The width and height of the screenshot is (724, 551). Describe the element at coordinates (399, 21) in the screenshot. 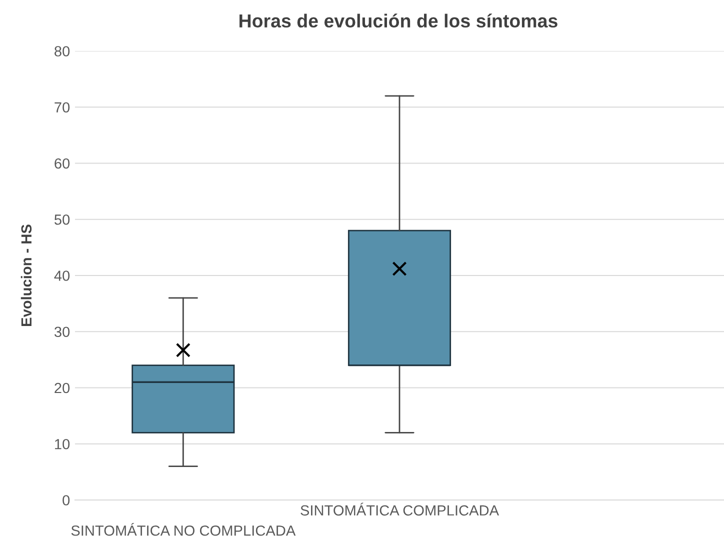

I see `chart-title: Horas de evolución de los síntomas` at that location.